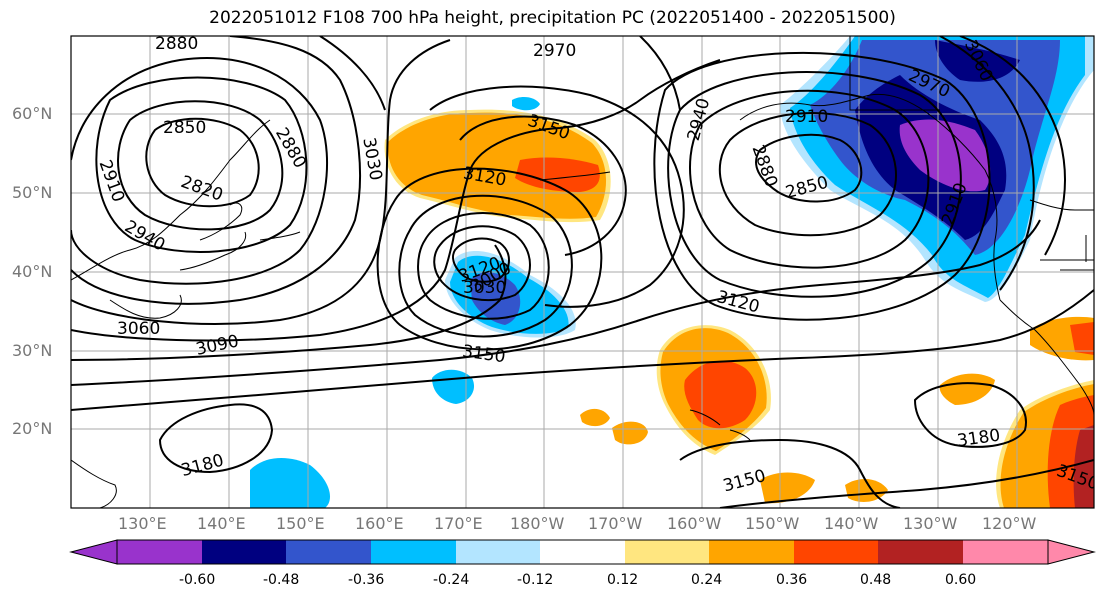 This screenshot has height=601, width=1105. What do you see at coordinates (694, 523) in the screenshot?
I see `lon-tick-label: 160°W` at bounding box center [694, 523].